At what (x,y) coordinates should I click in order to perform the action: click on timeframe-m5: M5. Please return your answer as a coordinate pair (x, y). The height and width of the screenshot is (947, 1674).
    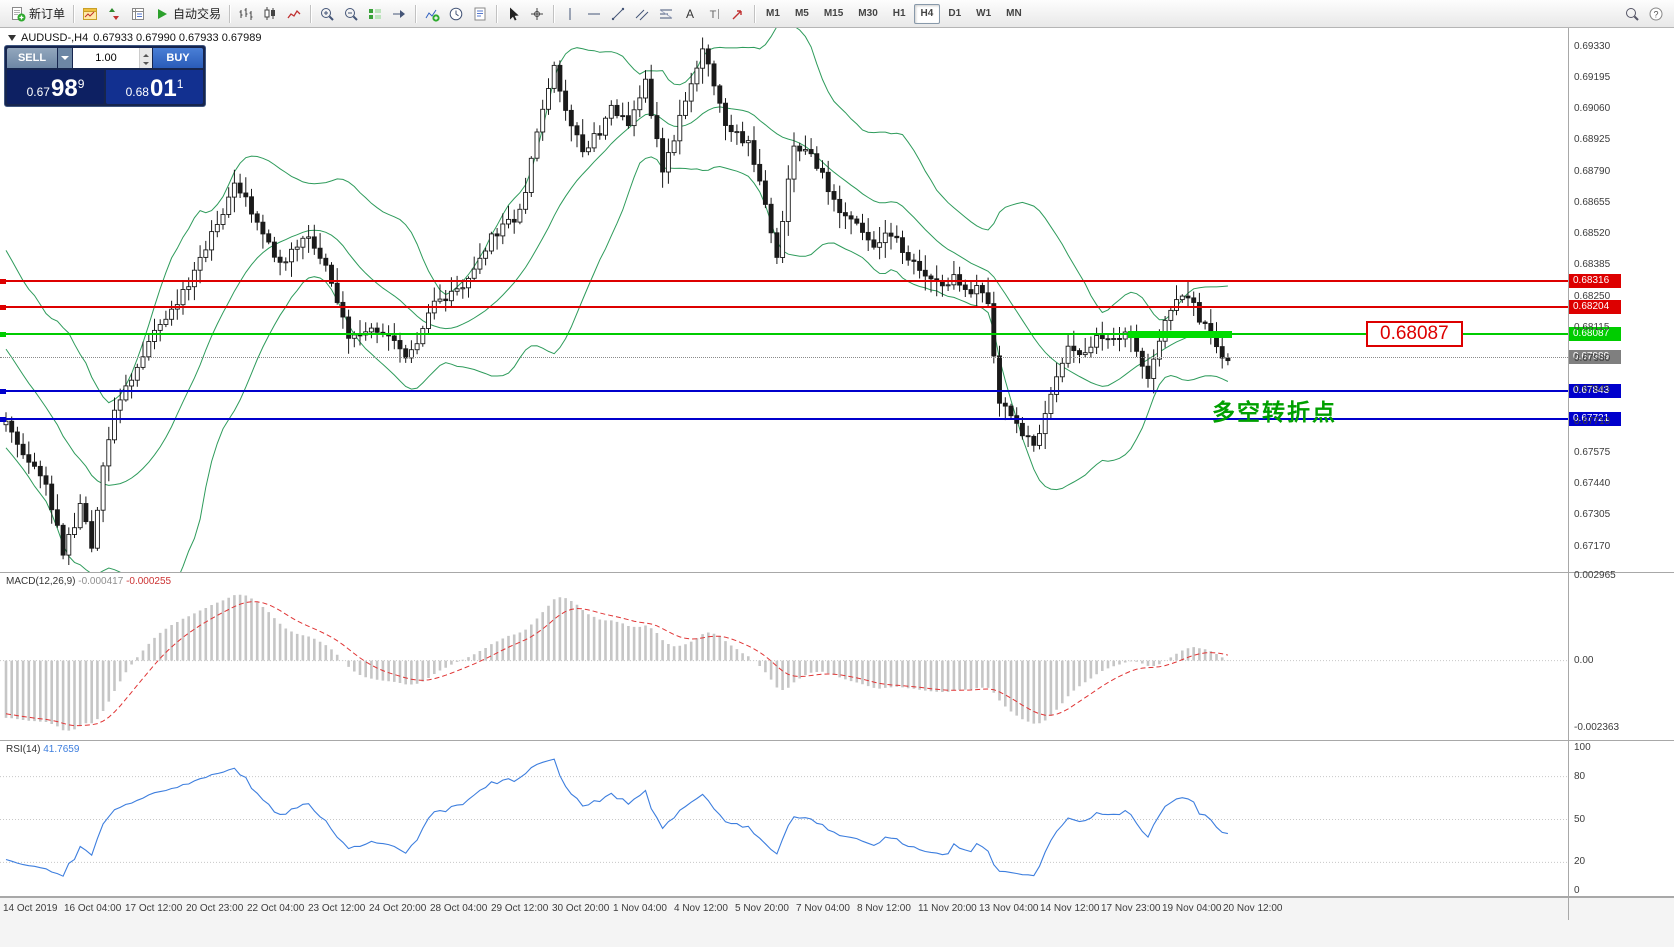
    Looking at the image, I should click on (802, 14).